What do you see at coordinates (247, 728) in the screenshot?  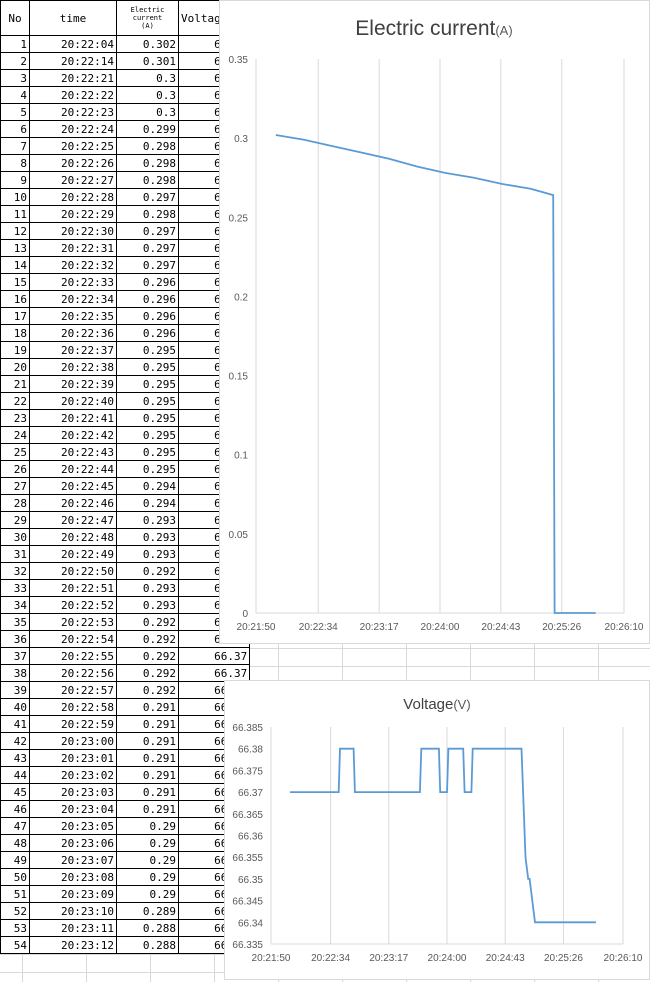 I see `y-tick-label: 66.385` at bounding box center [247, 728].